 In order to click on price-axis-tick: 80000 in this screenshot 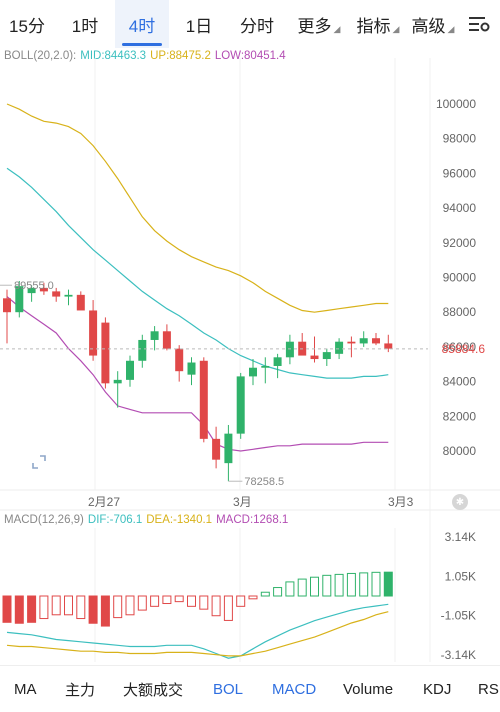, I will do `click(460, 451)`.